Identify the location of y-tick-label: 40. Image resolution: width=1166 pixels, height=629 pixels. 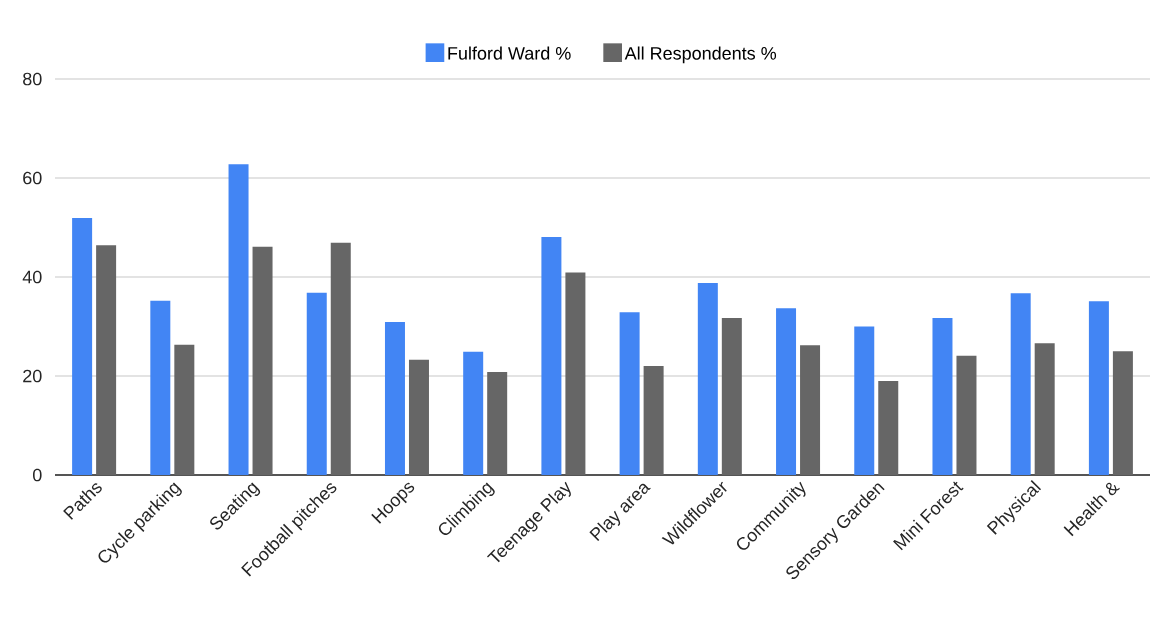
(32, 277).